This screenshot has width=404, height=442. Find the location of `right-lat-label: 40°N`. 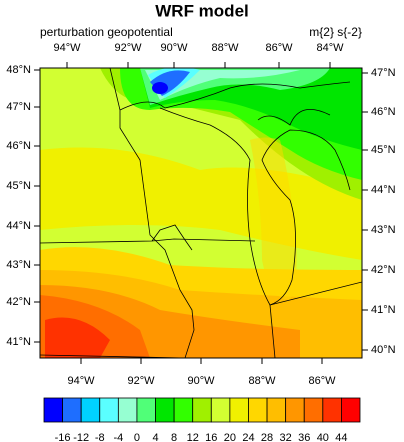

right-lat-label: 40°N is located at coordinates (383, 350).